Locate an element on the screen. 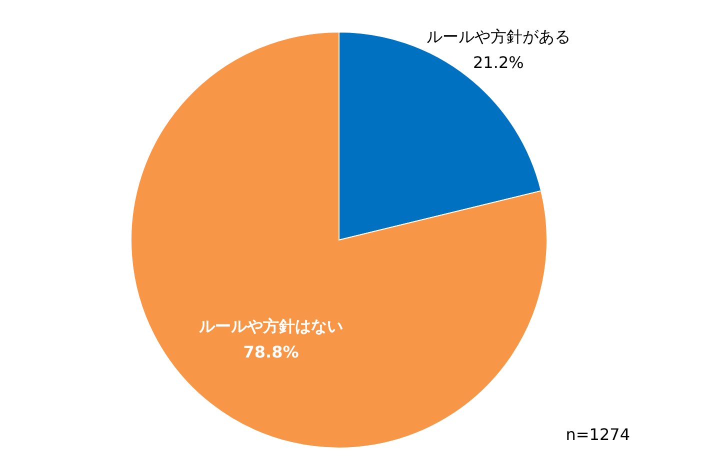  text: n=1274 is located at coordinates (598, 434).